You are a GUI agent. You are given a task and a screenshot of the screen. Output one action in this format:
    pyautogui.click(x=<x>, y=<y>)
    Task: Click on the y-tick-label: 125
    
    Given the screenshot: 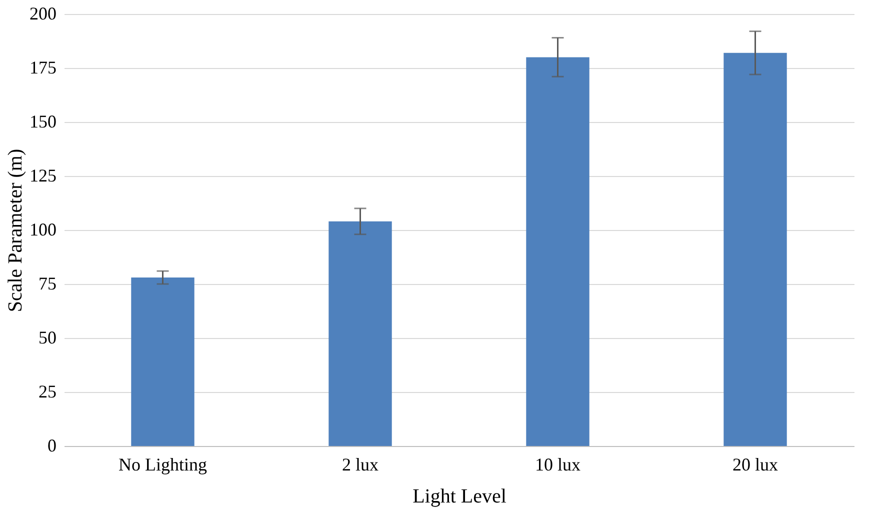 What is the action you would take?
    pyautogui.click(x=43, y=176)
    